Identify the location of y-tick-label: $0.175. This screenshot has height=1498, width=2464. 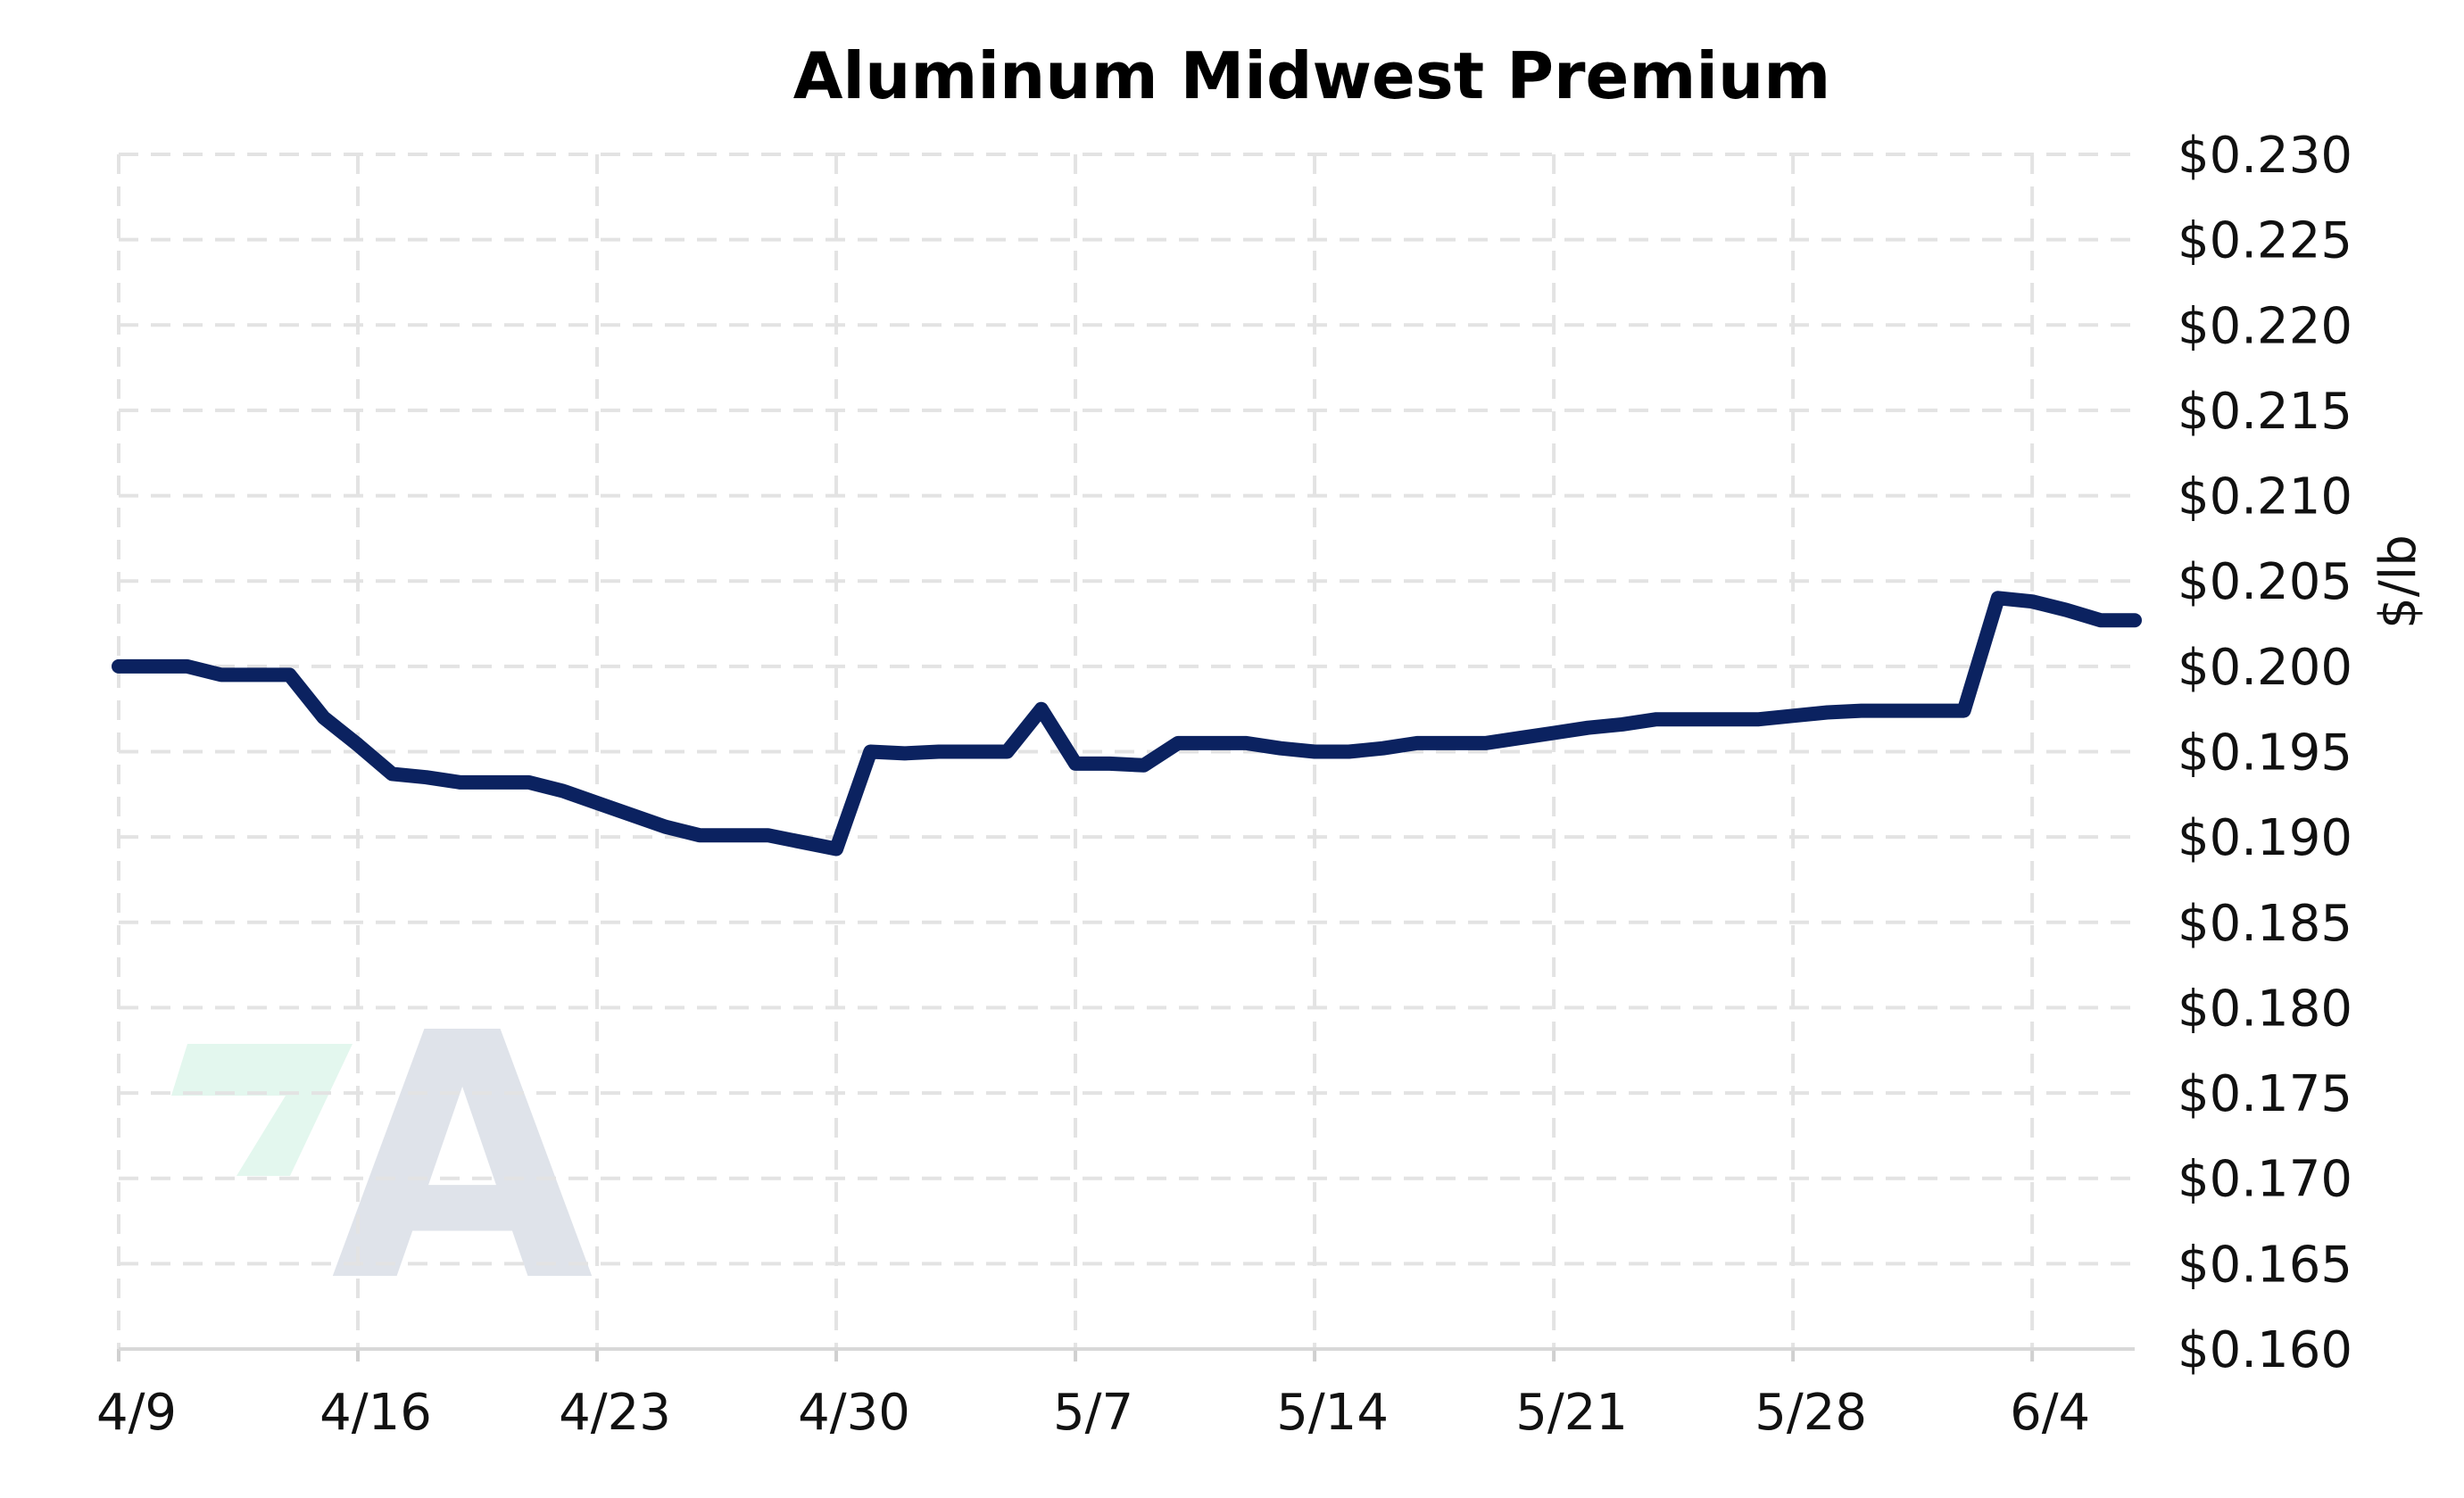
(2265, 1094).